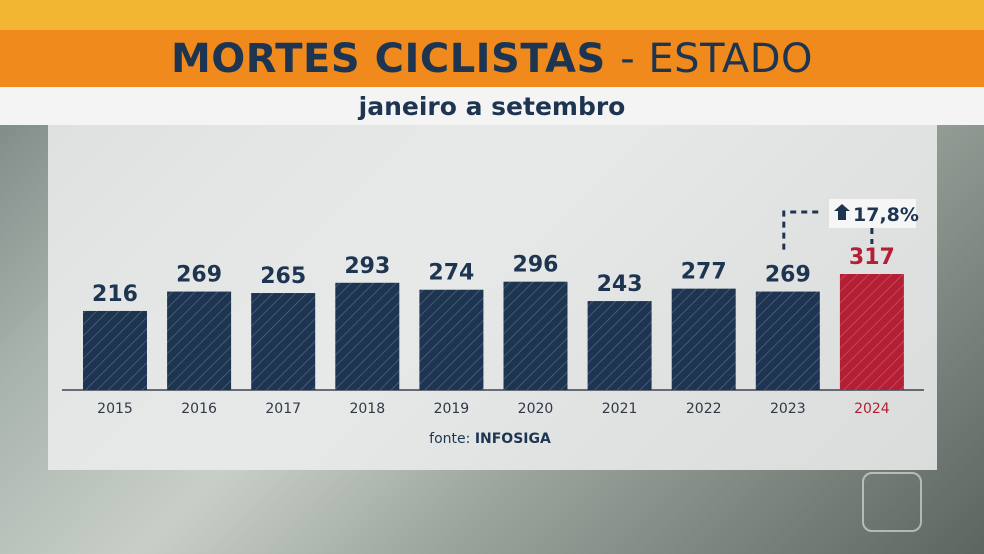 This screenshot has height=554, width=984. Describe the element at coordinates (115, 350) in the screenshot. I see `bar-hatch-2015` at that location.